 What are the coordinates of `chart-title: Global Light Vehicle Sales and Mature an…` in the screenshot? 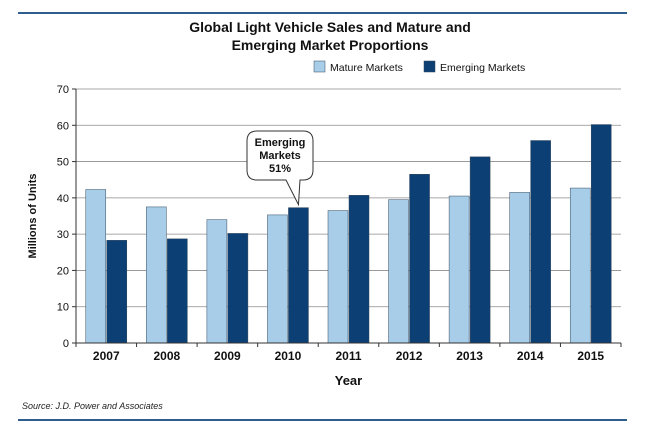 It's located at (330, 36).